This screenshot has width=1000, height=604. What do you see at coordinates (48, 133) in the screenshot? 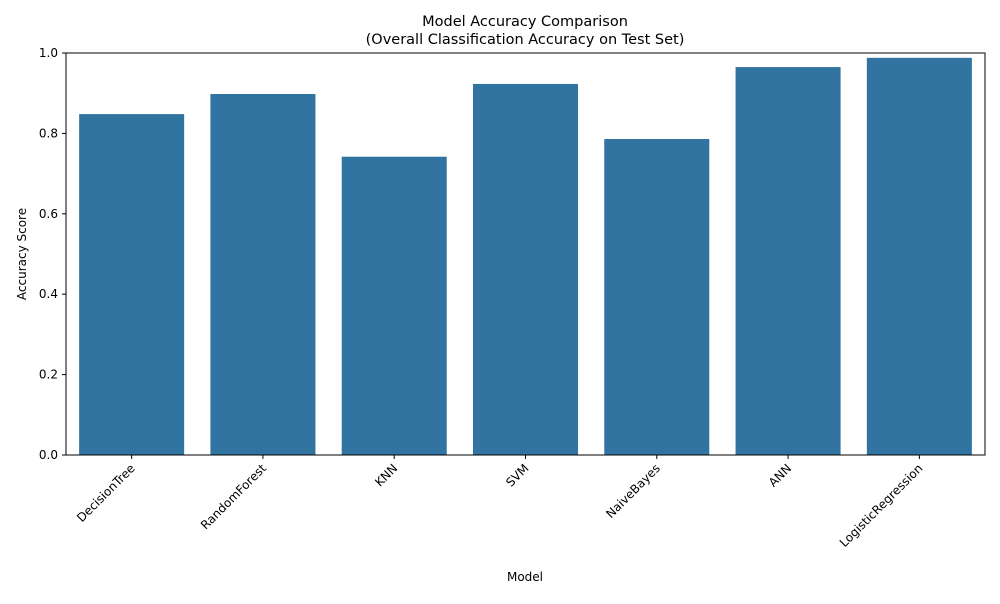
I see `y-tick-label: 0.8` at bounding box center [48, 133].